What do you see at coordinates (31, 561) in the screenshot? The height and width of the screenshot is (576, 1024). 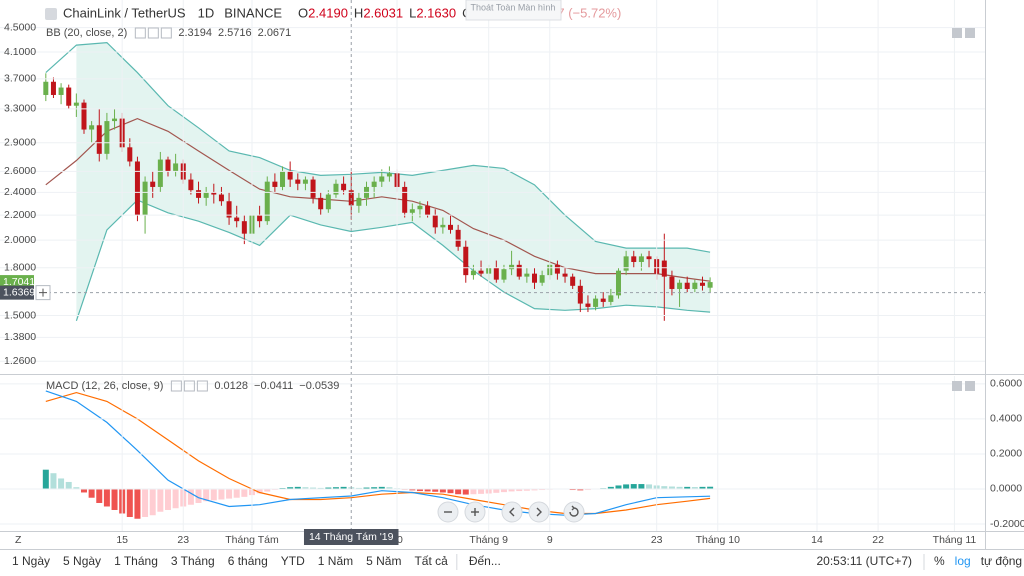 I see `range-button: 1 Ngày` at bounding box center [31, 561].